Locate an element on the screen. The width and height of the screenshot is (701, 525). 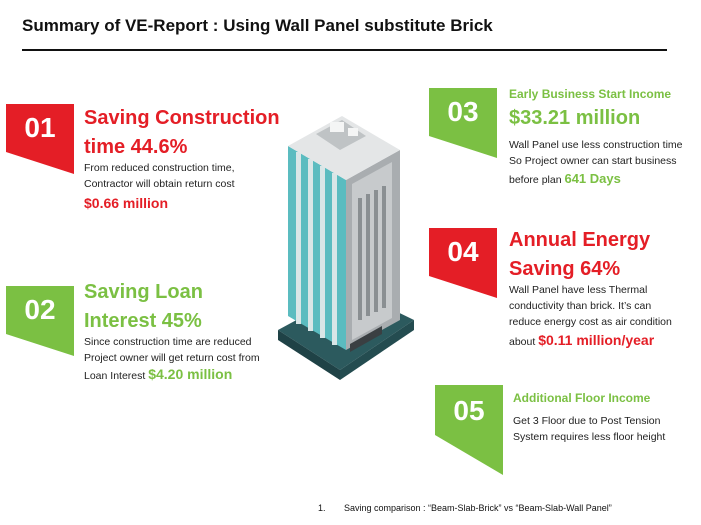
item-05-heading-small: Additional Floor Income is located at coordinates (582, 398).